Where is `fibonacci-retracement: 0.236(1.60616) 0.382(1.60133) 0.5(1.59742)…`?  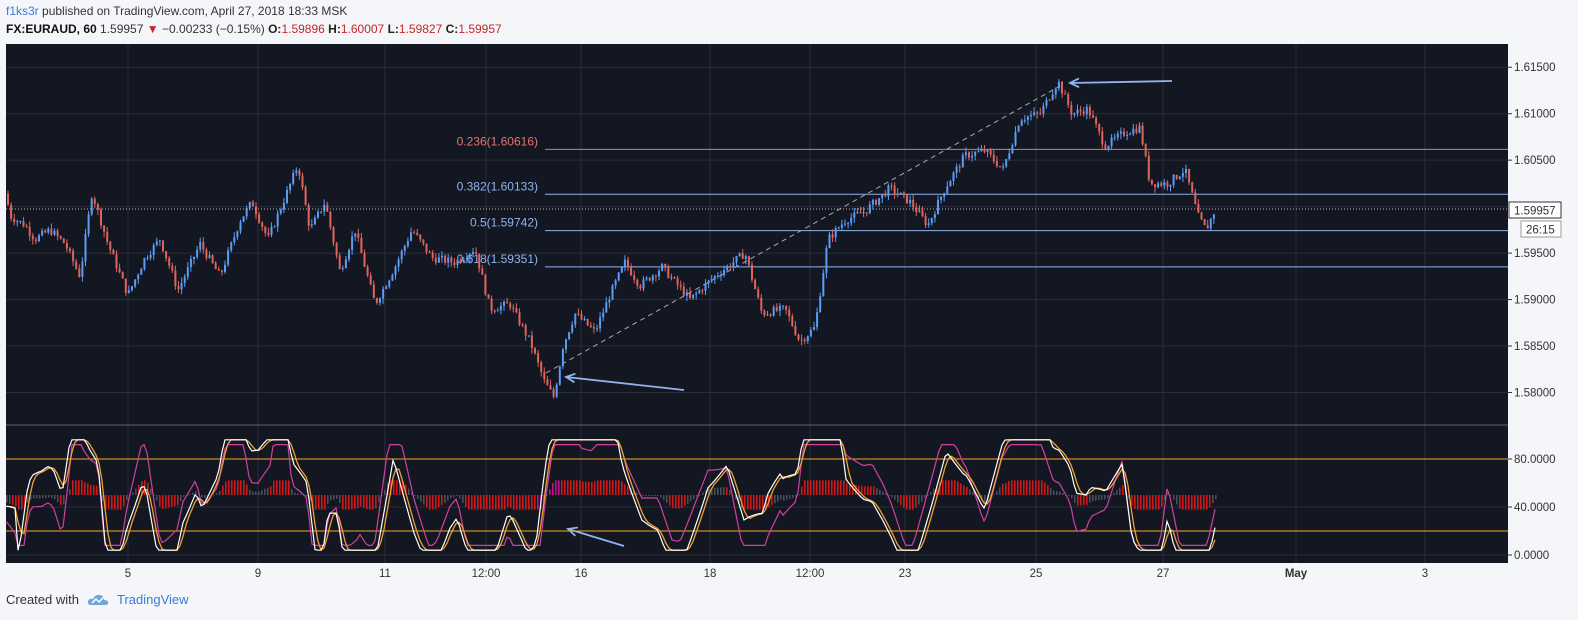
fibonacci-retracement: 0.236(1.60616) 0.382(1.60133) 0.5(1.59742)… is located at coordinates (982, 201).